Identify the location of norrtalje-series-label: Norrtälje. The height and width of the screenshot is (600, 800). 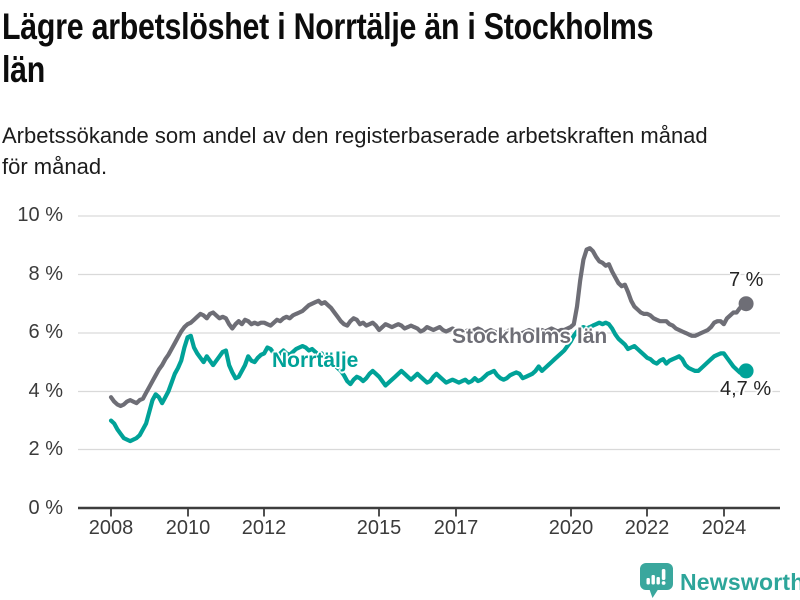
(315, 360).